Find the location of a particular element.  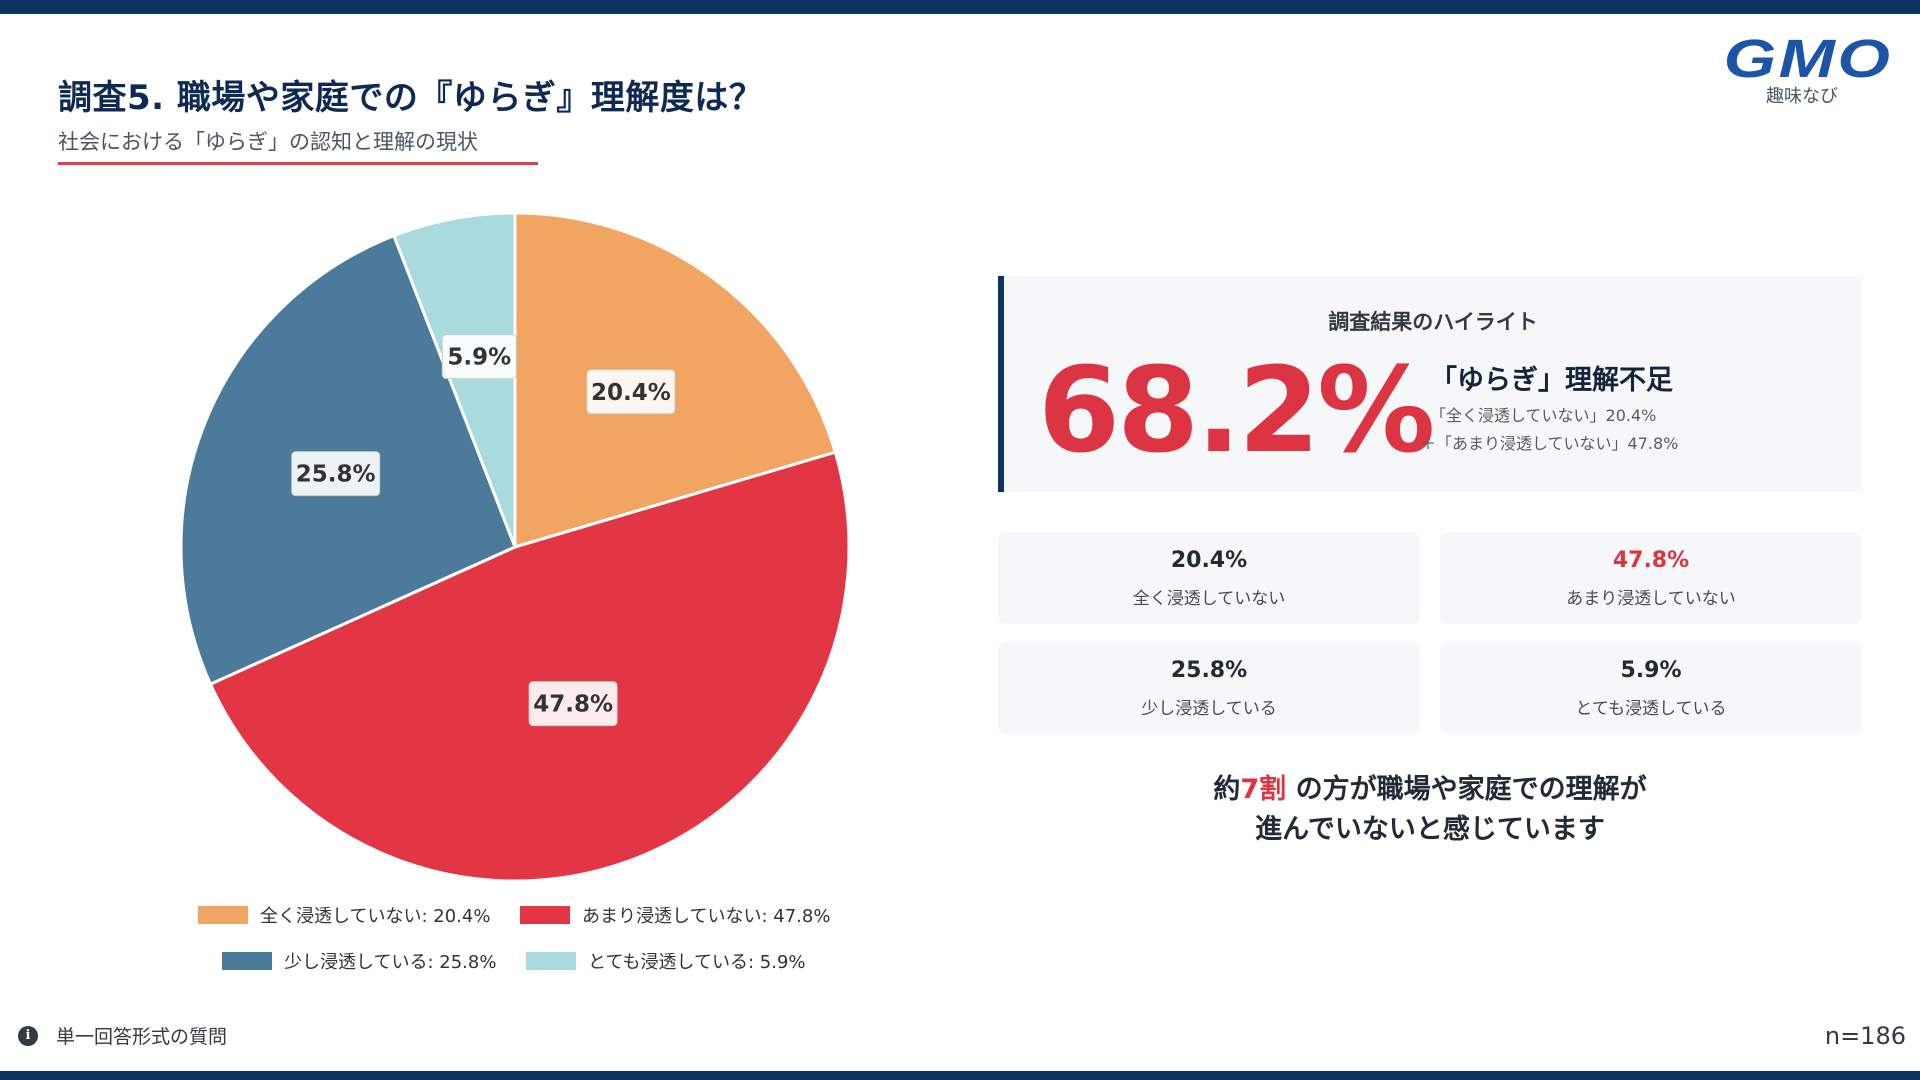

conclusion-line-2: 進んでいないと感じています is located at coordinates (1430, 829).